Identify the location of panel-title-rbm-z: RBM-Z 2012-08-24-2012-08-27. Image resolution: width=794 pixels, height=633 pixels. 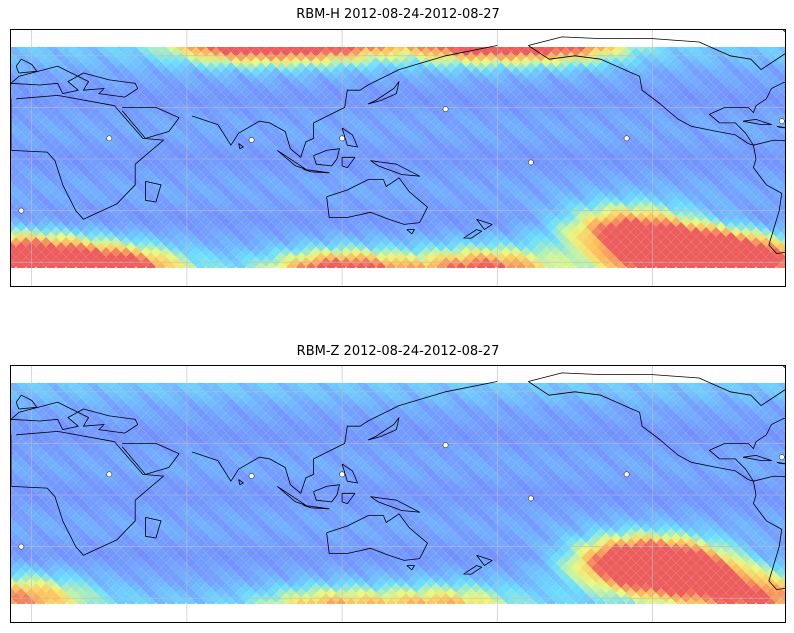
(398, 351).